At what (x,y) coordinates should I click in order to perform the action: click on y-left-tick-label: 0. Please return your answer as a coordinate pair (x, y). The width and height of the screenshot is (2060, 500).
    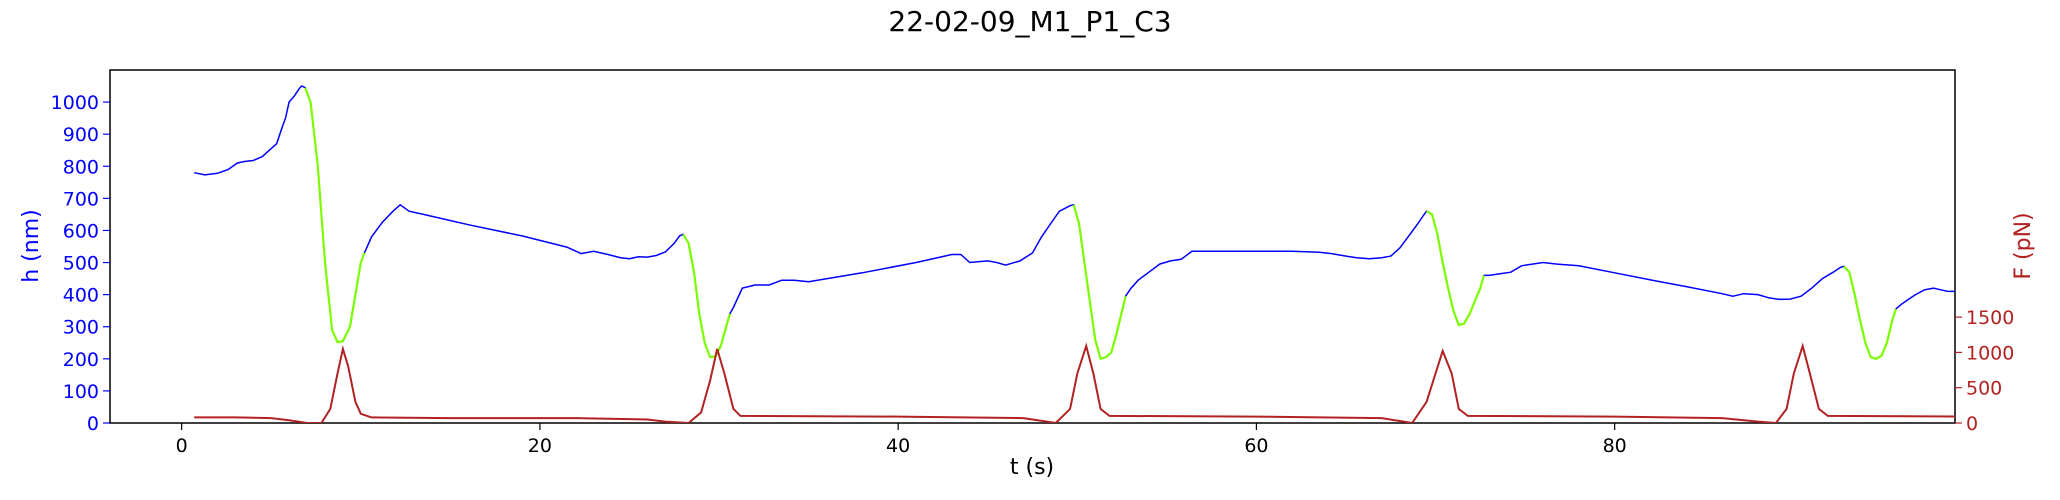
    Looking at the image, I should click on (93, 424).